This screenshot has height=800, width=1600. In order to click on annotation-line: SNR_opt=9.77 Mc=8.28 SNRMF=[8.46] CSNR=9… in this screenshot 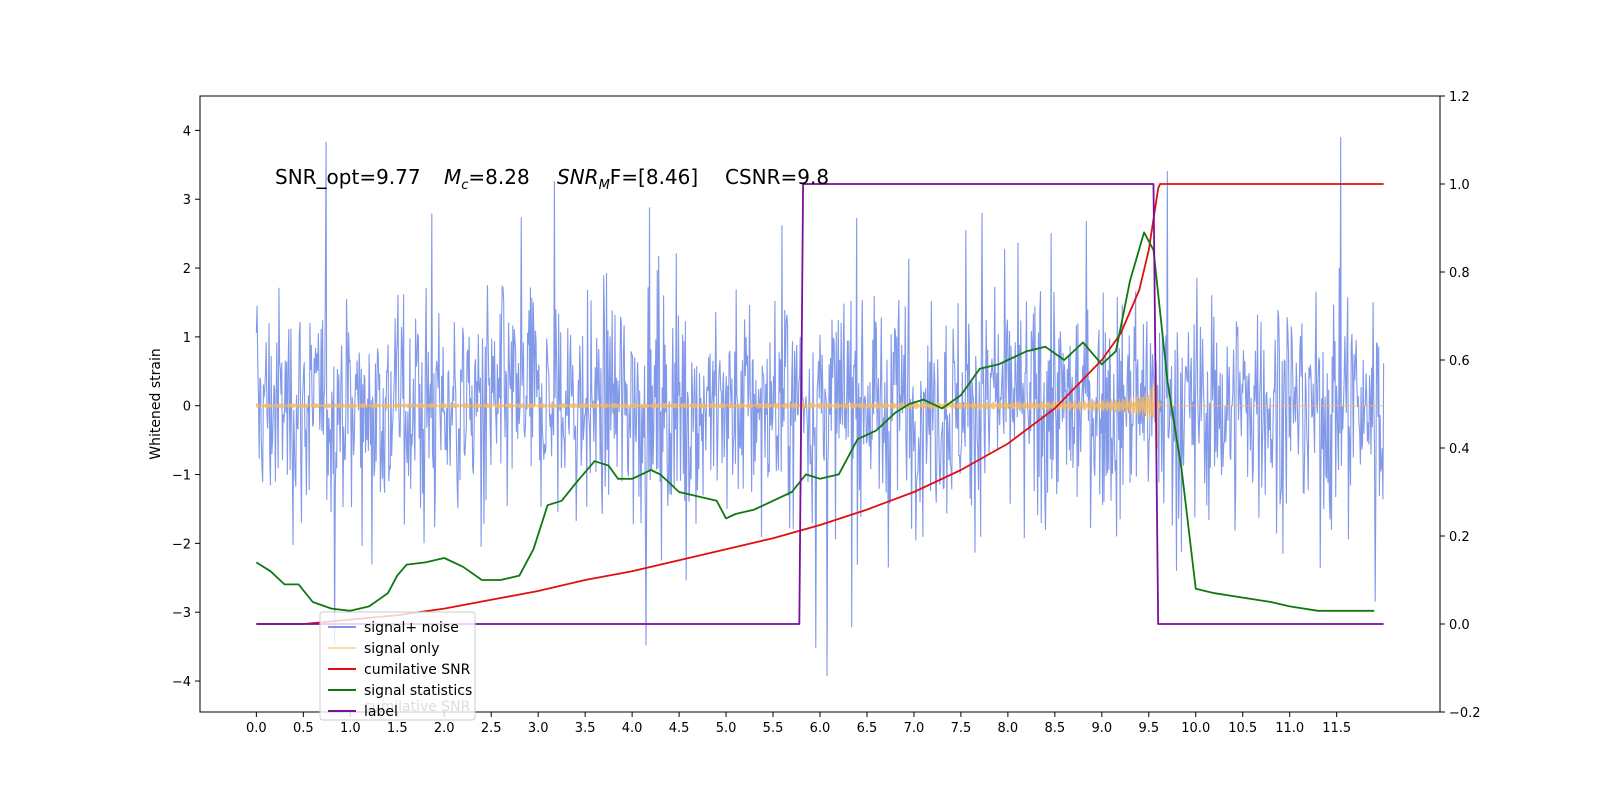, I will do `click(552, 179)`.